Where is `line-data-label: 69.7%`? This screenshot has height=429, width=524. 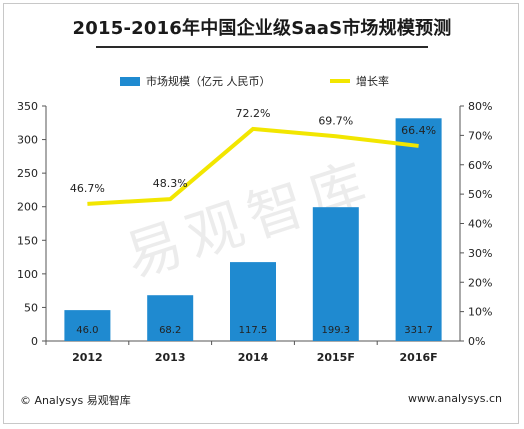 line-data-label: 69.7% is located at coordinates (335, 120).